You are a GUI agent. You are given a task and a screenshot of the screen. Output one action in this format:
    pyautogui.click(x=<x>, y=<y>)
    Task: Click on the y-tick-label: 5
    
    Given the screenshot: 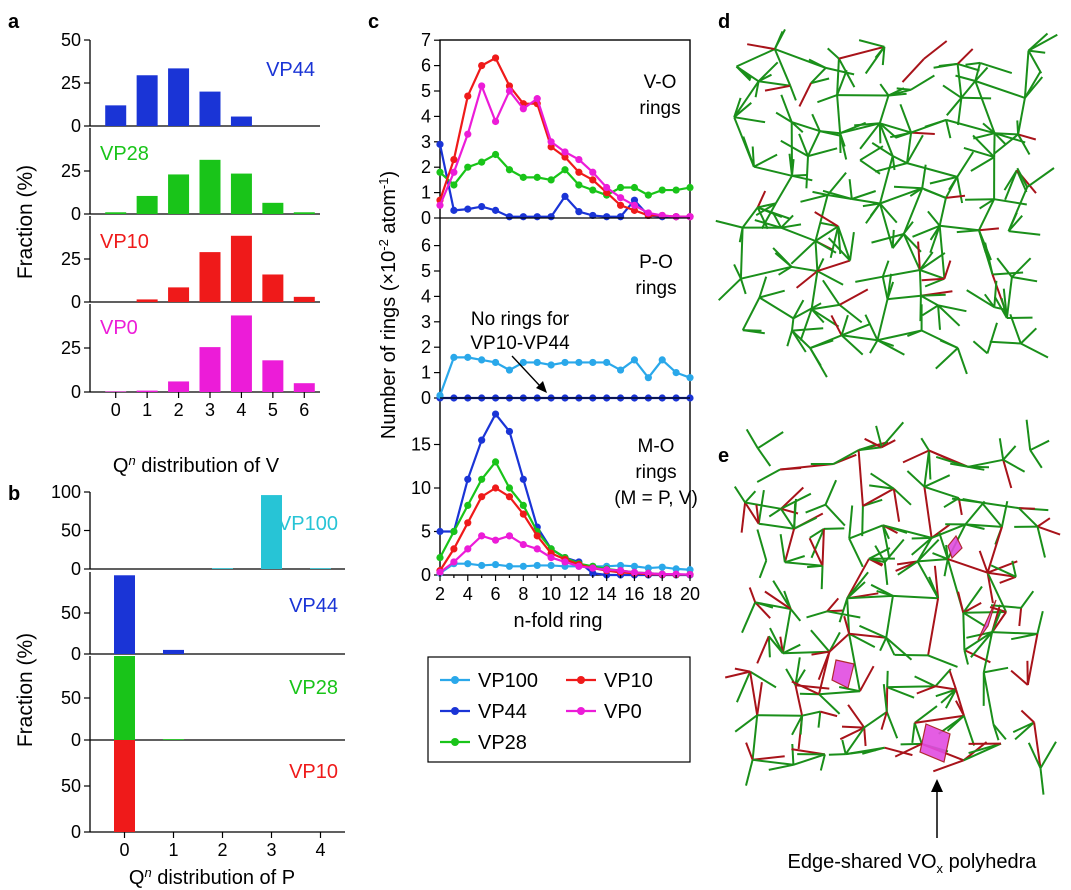 What is the action you would take?
    pyautogui.click(x=426, y=91)
    